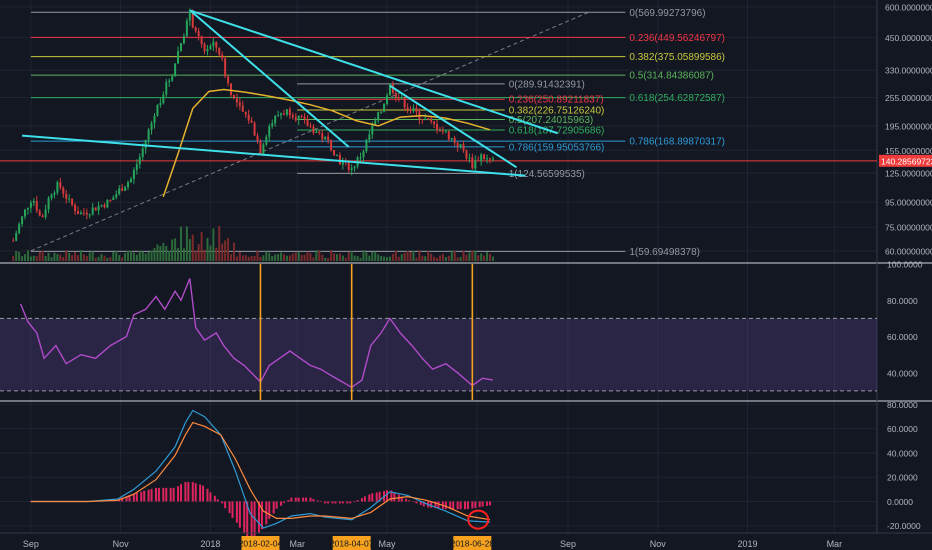 Image resolution: width=932 pixels, height=550 pixels. I want to click on macd-tick-label-3: 20.0000, so click(902, 478).